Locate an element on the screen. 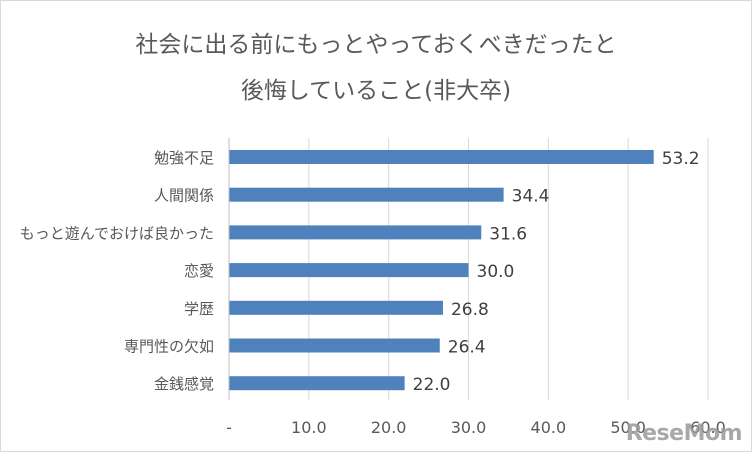 This screenshot has height=452, width=752. x-tick-label: 60.0 is located at coordinates (708, 427).